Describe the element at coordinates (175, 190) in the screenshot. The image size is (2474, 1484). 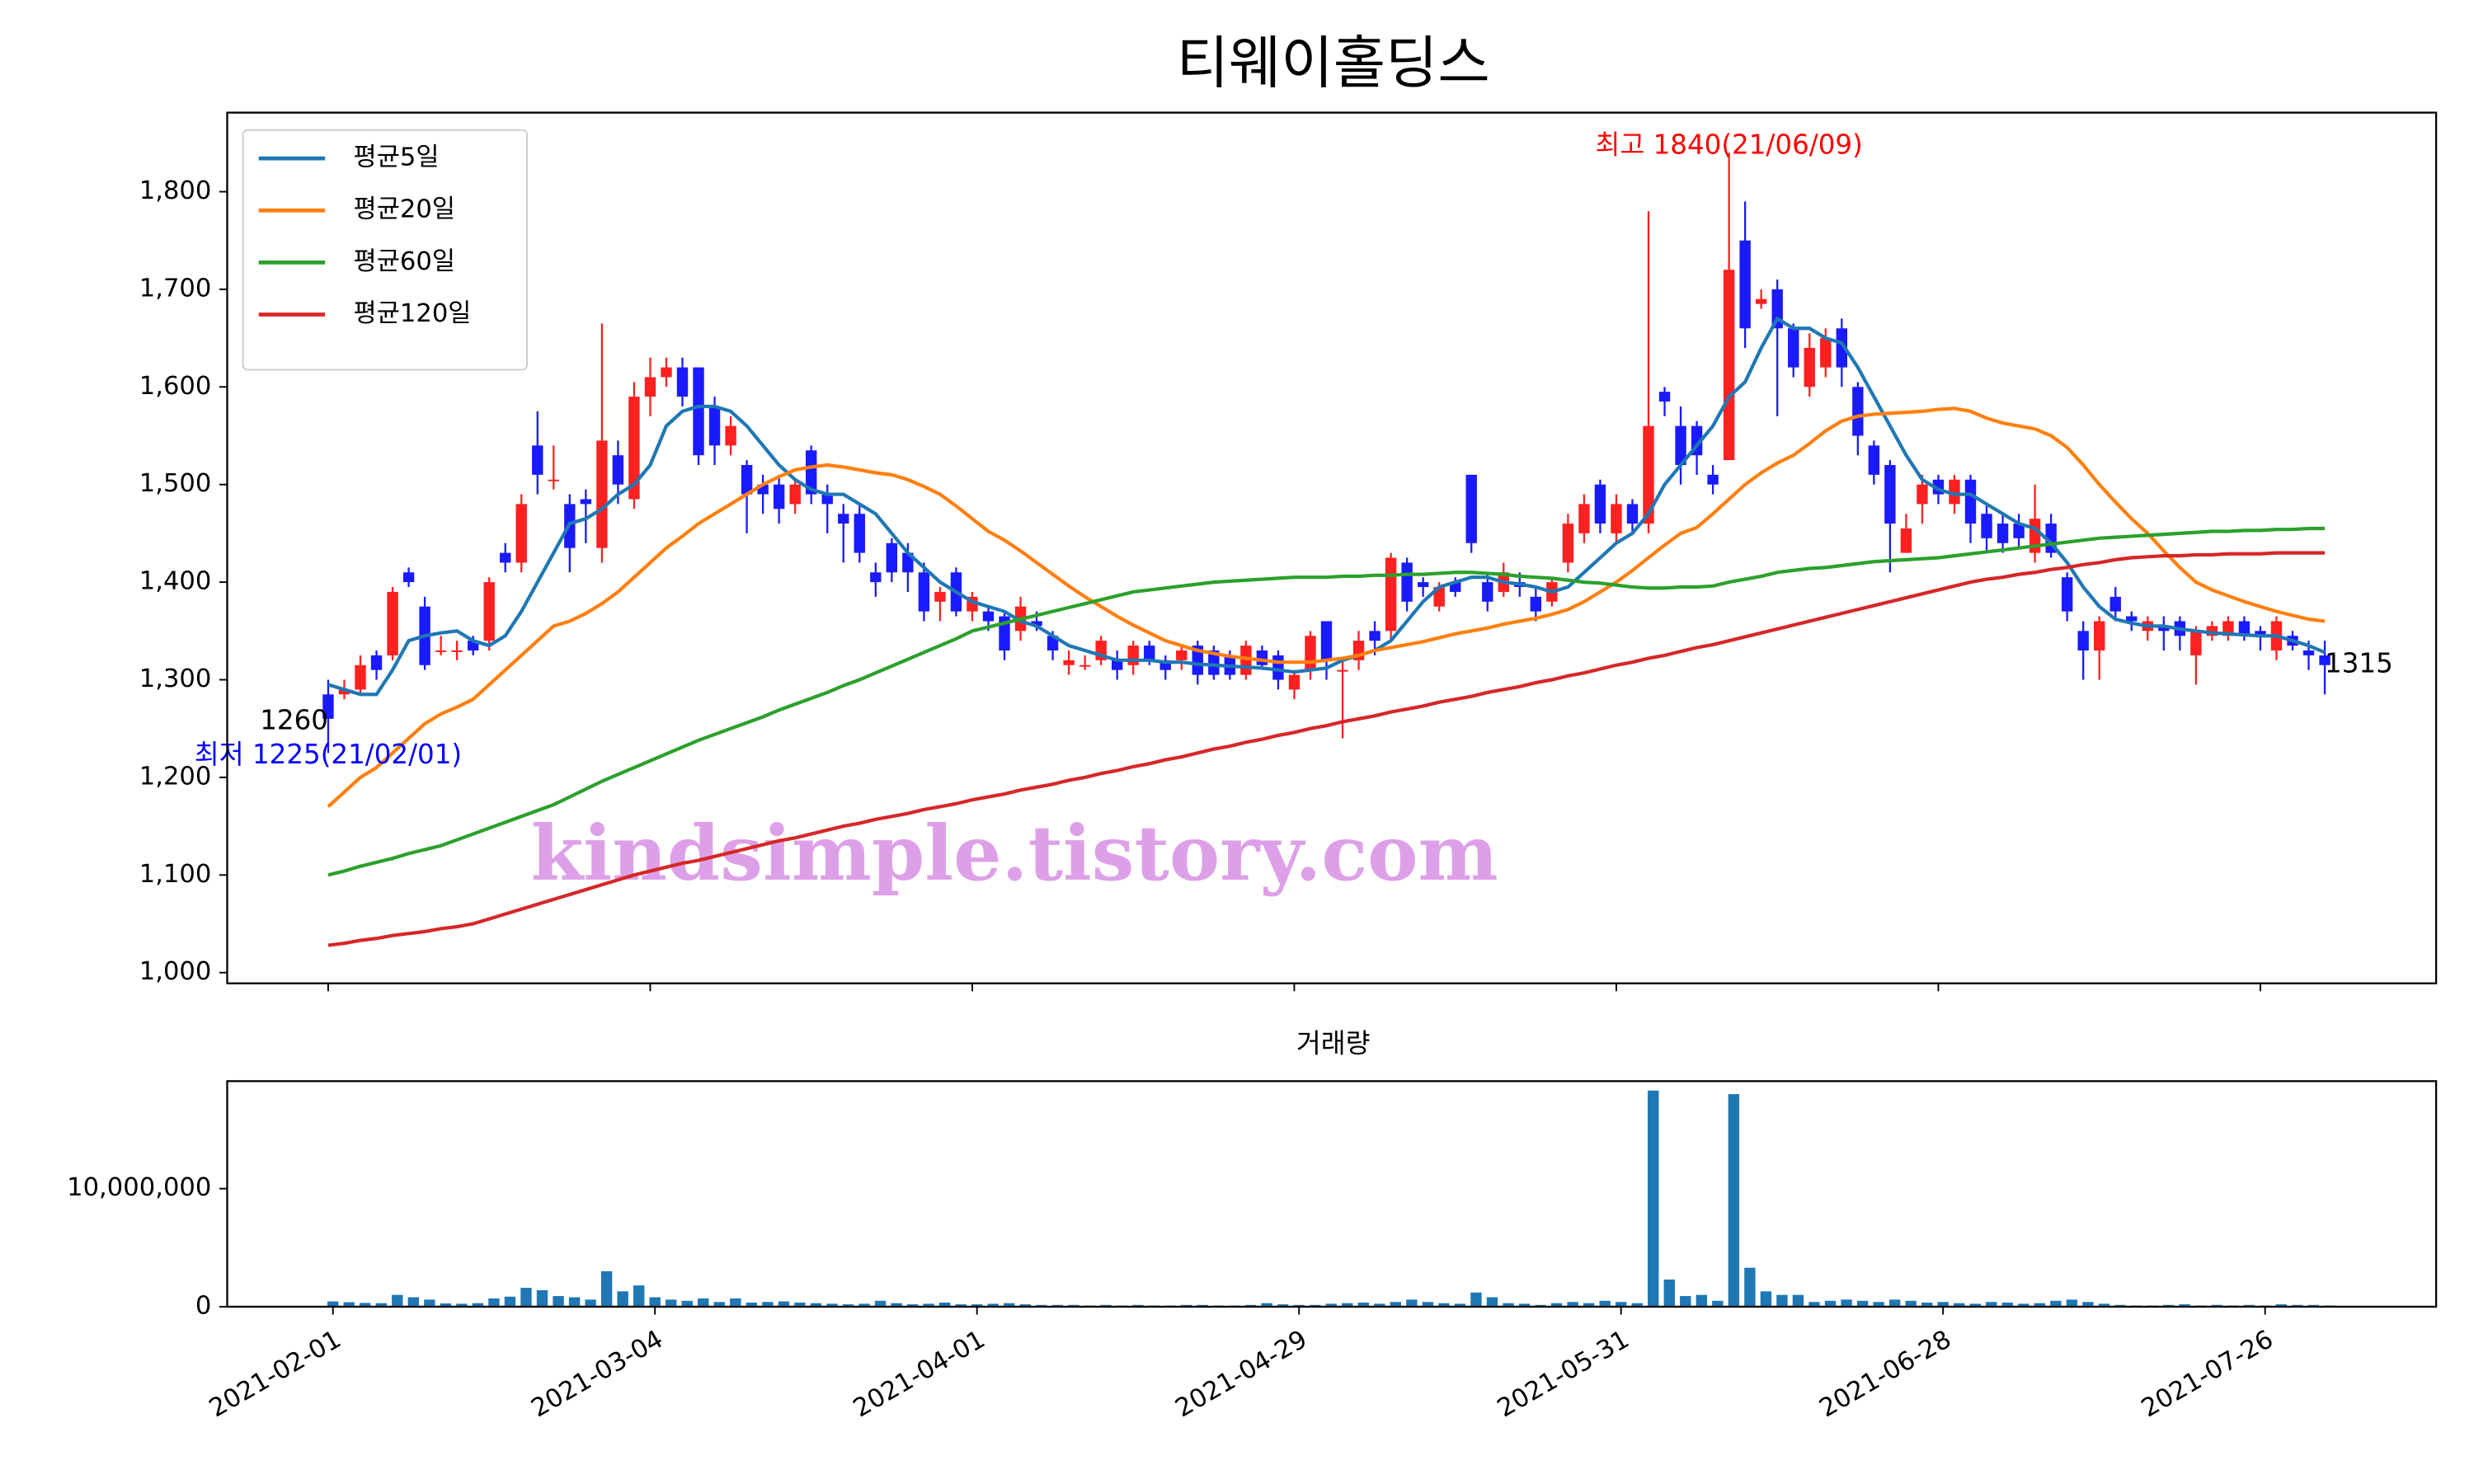
I see `y-tick-label: 1,800` at that location.